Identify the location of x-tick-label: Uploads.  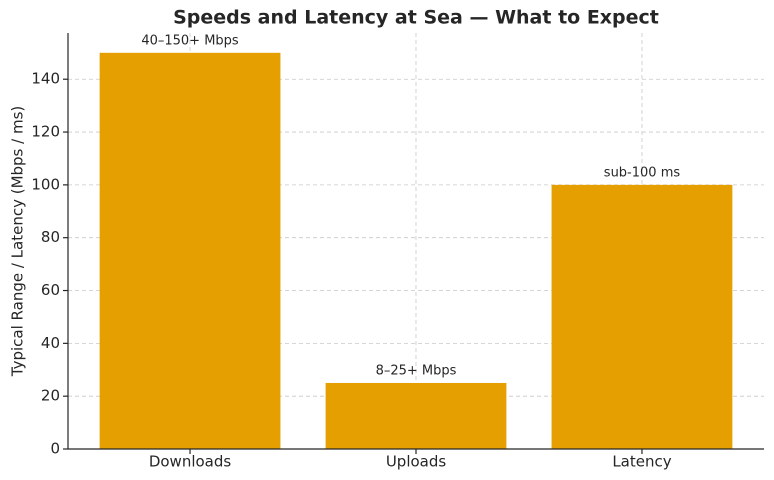
(416, 462).